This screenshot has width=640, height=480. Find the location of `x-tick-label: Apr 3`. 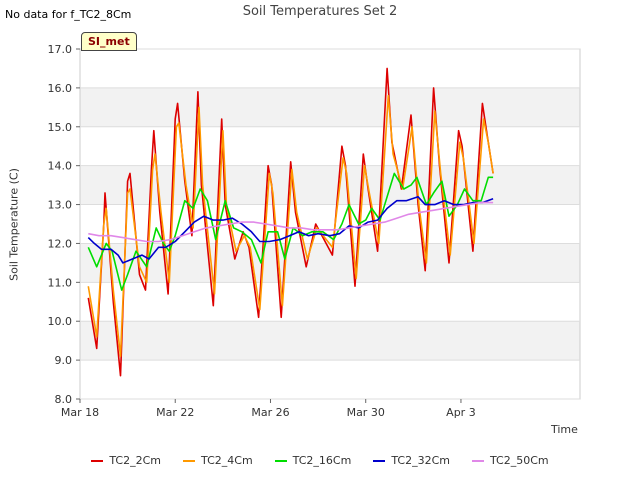

x-tick-label: Apr 3 is located at coordinates (461, 412).